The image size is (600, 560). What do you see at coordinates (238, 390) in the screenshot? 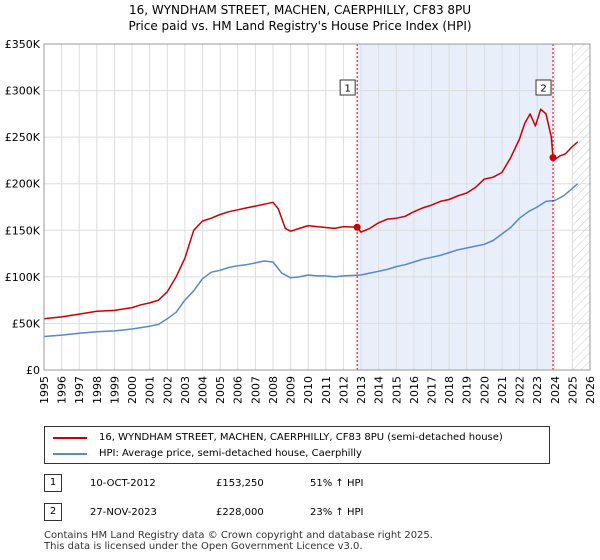
I see `x-tick-label: 2006` at bounding box center [238, 390].